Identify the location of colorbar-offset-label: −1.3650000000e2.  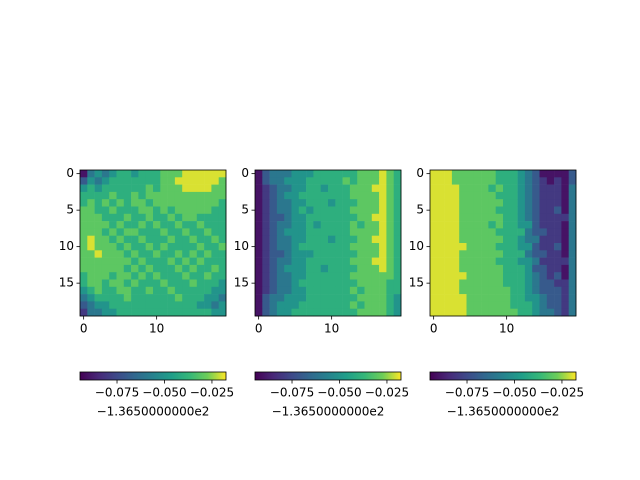
(153, 412).